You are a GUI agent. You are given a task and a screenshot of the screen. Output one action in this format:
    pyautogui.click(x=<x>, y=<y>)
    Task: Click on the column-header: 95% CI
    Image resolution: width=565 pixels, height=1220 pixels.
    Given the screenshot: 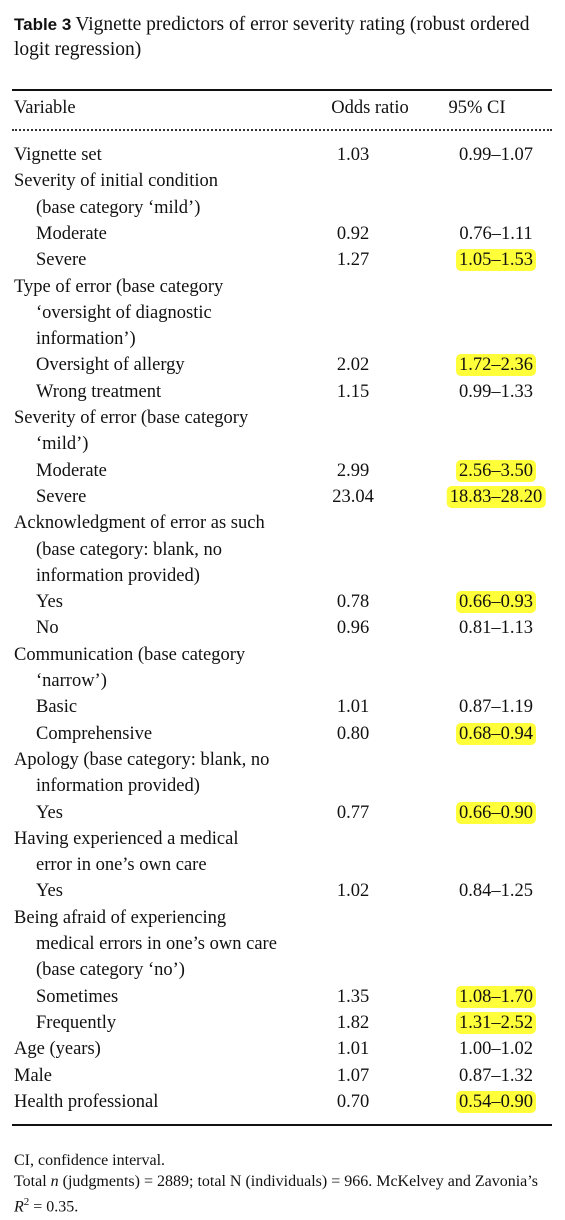 What is the action you would take?
    pyautogui.click(x=477, y=108)
    